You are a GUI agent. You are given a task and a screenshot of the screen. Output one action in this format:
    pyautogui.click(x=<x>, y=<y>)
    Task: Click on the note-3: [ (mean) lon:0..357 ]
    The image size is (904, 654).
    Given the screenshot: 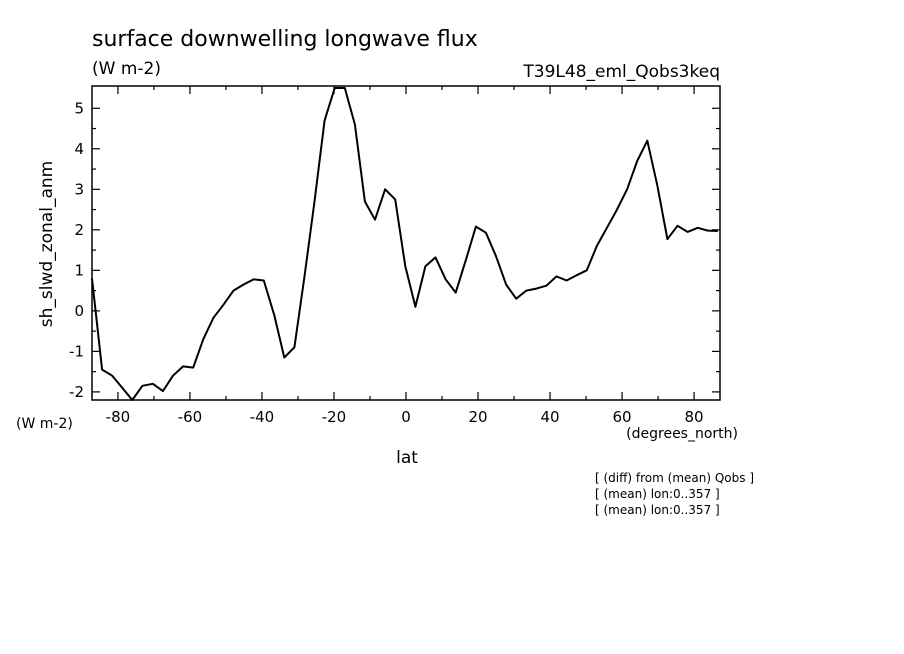 What is the action you would take?
    pyautogui.click(x=657, y=510)
    